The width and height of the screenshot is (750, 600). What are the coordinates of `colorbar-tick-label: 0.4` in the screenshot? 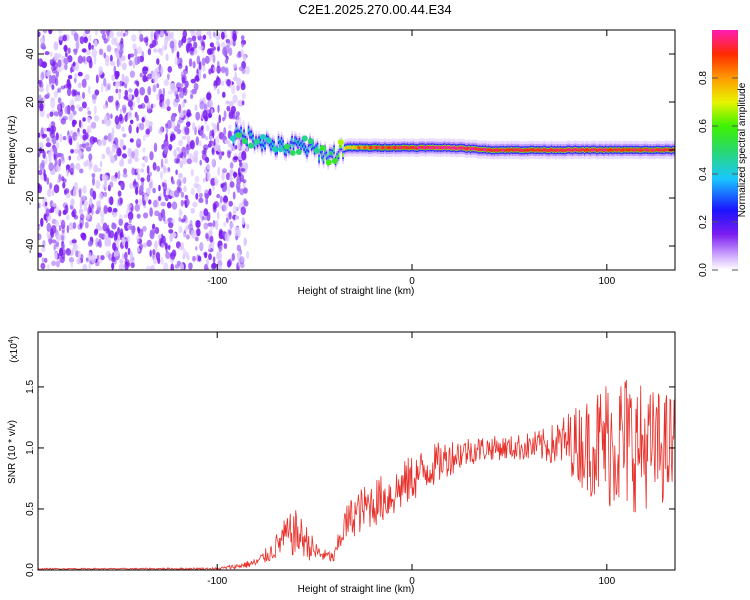 It's located at (703, 174).